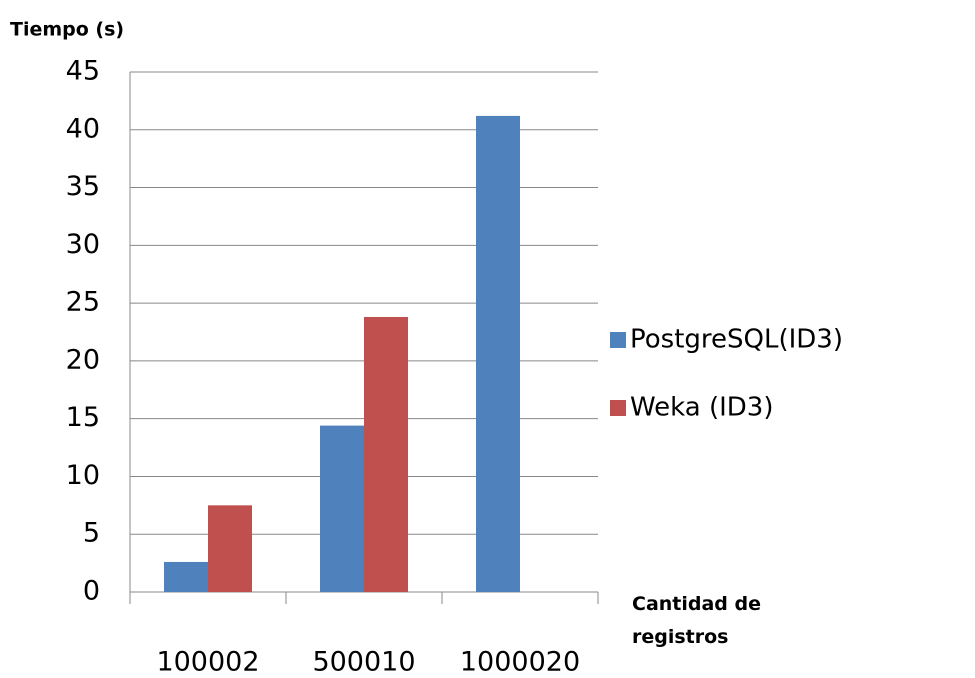 This screenshot has height=678, width=975. Describe the element at coordinates (697, 620) in the screenshot. I see `x-axis-label: Cantidad de registros` at that location.